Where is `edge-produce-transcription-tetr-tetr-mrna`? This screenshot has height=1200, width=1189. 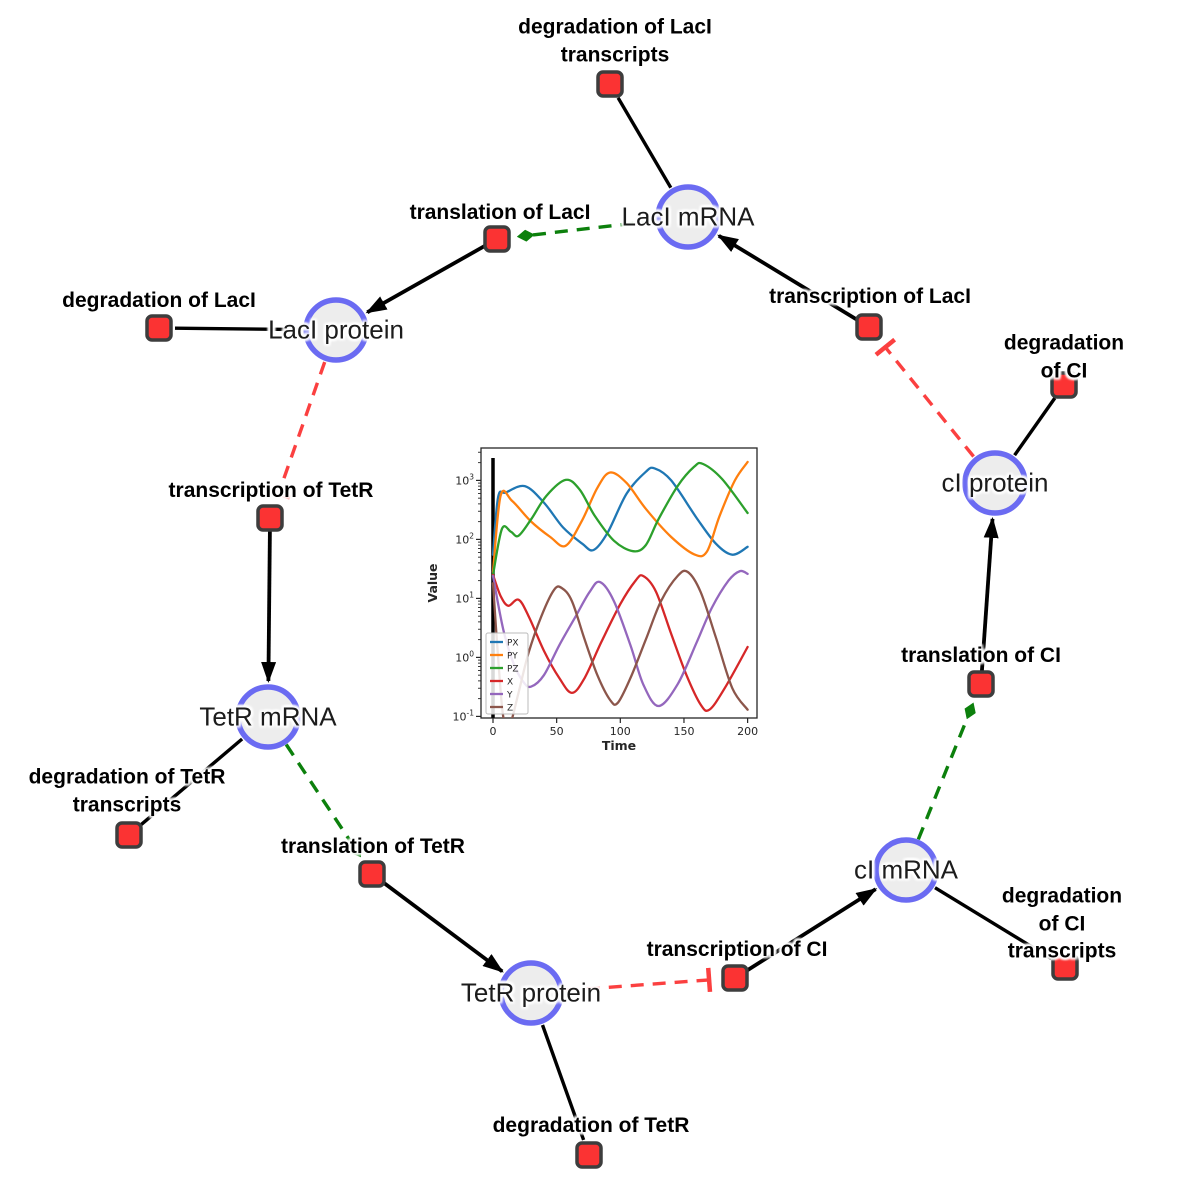
edge-produce-transcription-tetr-tetr-mrna is located at coordinates (269, 606).